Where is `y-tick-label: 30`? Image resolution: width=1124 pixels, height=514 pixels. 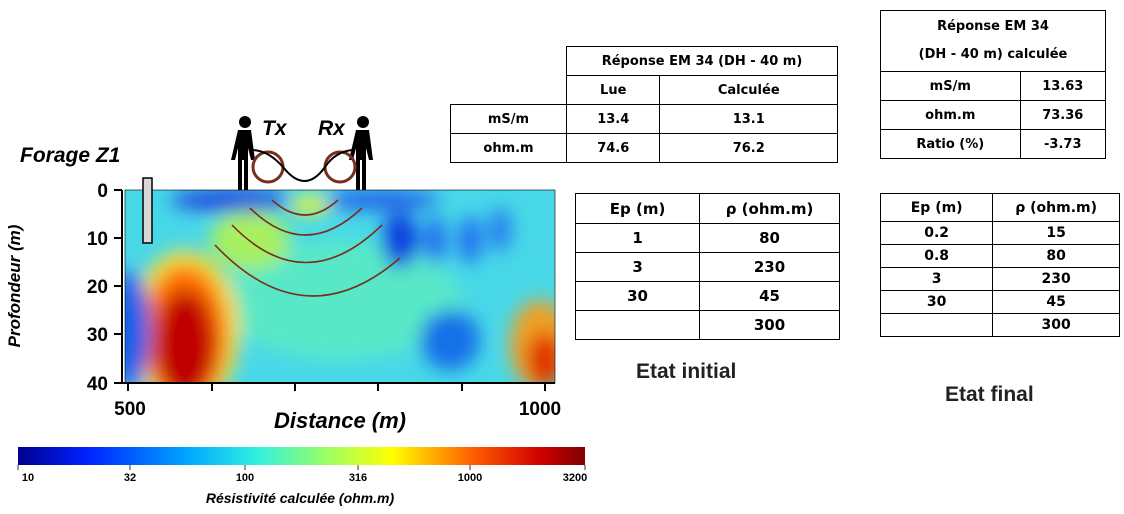 y-tick-label: 30 is located at coordinates (97, 335).